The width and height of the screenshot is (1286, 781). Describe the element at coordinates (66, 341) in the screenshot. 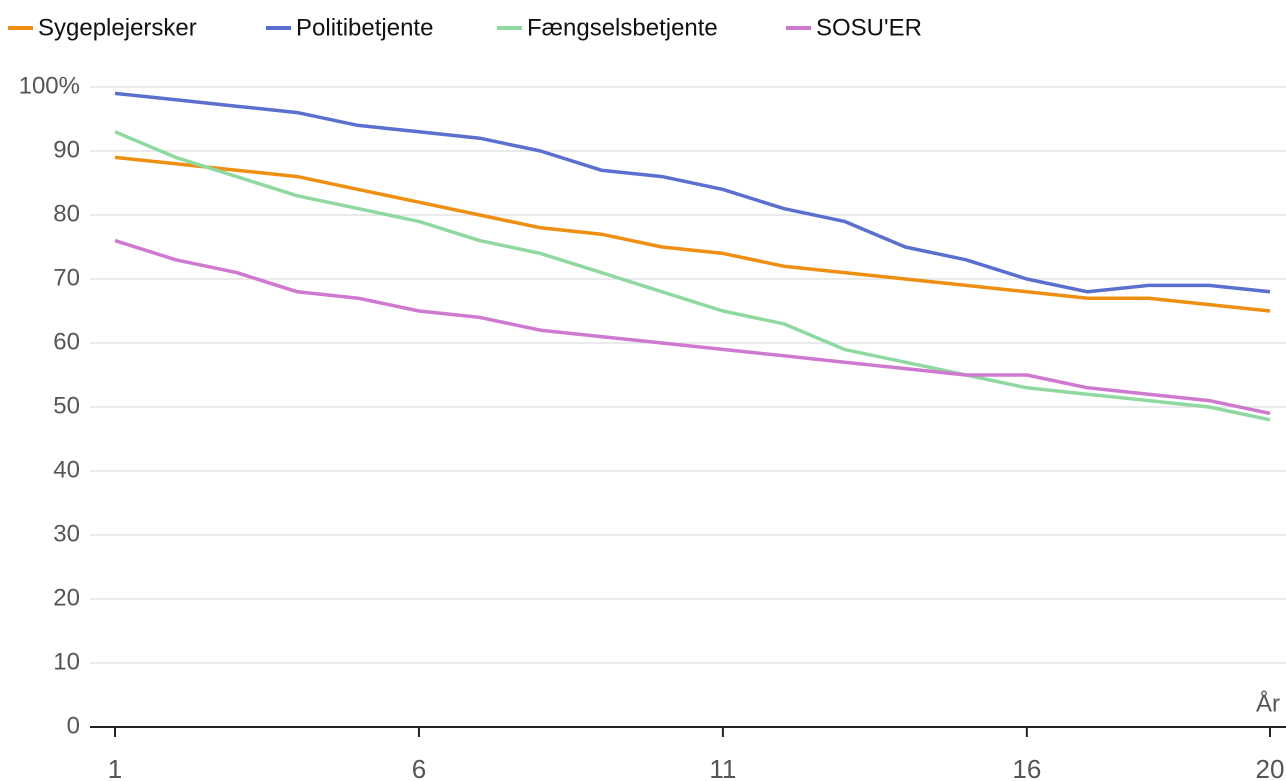

I see `y-tick-label: 60` at that location.